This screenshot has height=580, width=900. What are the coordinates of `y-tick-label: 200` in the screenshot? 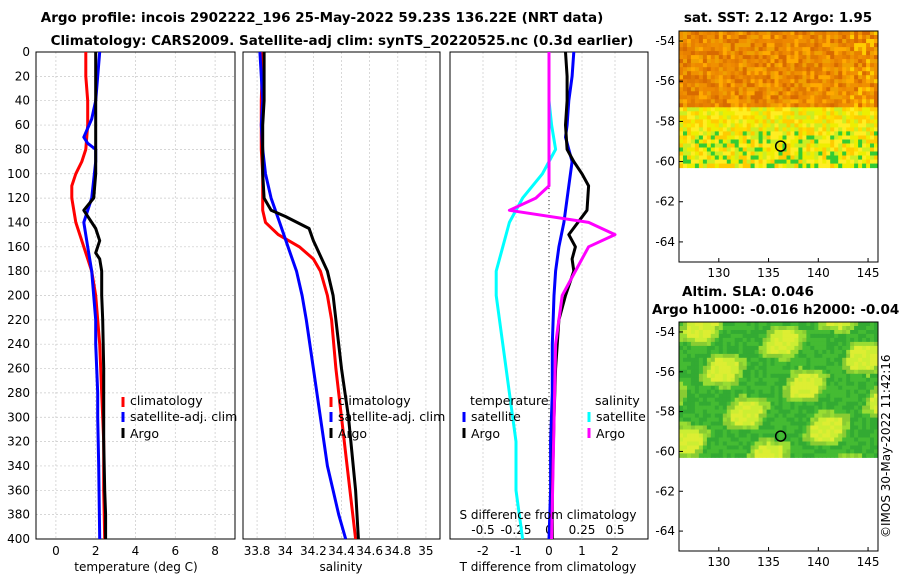 It's located at (18, 296).